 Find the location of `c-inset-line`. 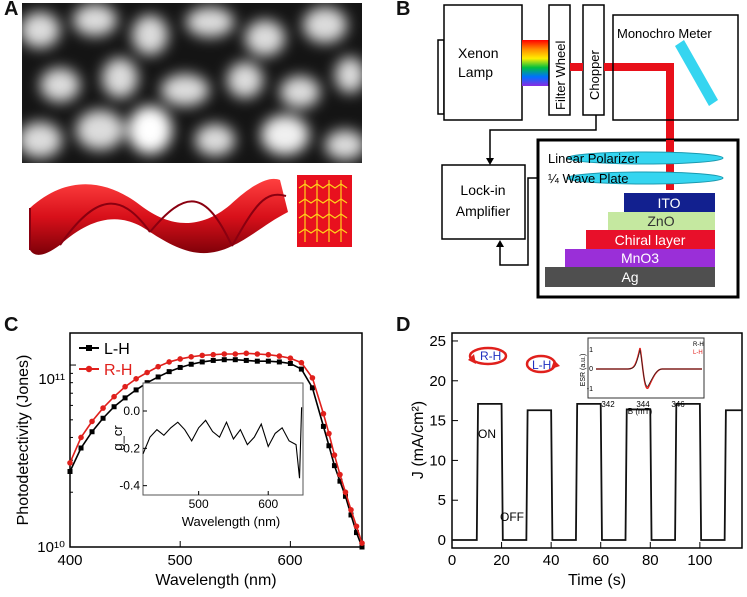

c-inset-line is located at coordinates (222, 443).